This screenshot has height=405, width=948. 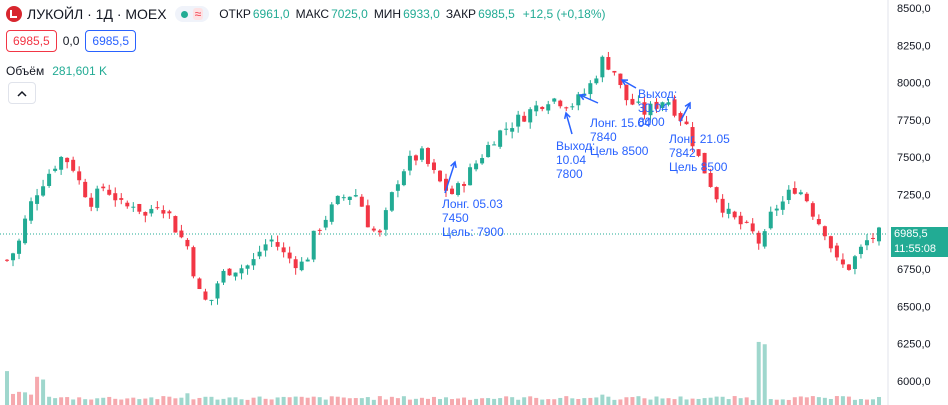 What do you see at coordinates (914, 345) in the screenshot?
I see `y-tick-label: 6250,0` at bounding box center [914, 345].